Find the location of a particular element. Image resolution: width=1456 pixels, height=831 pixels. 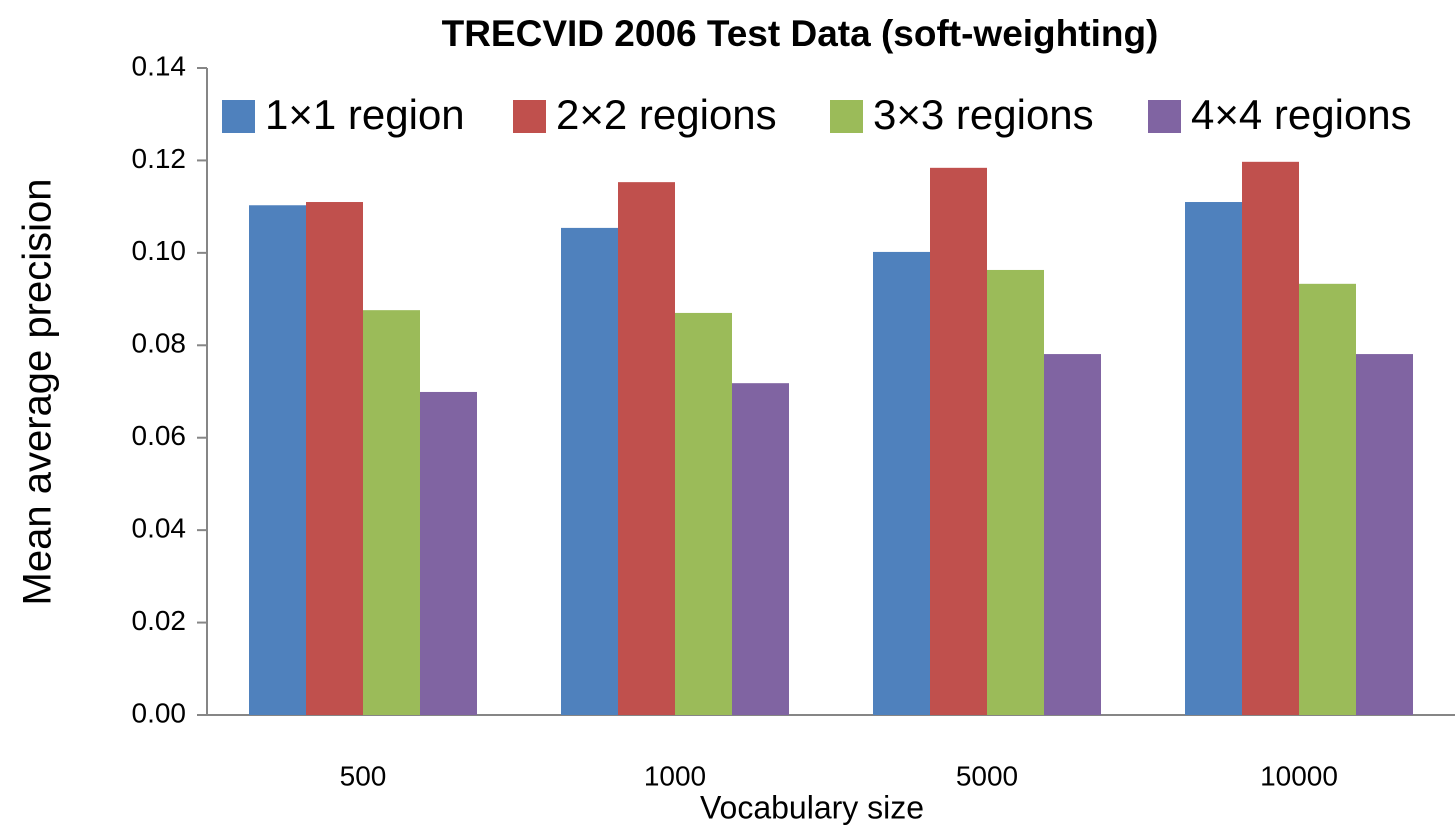

y-tick-label: 0.10 is located at coordinates (159, 250).